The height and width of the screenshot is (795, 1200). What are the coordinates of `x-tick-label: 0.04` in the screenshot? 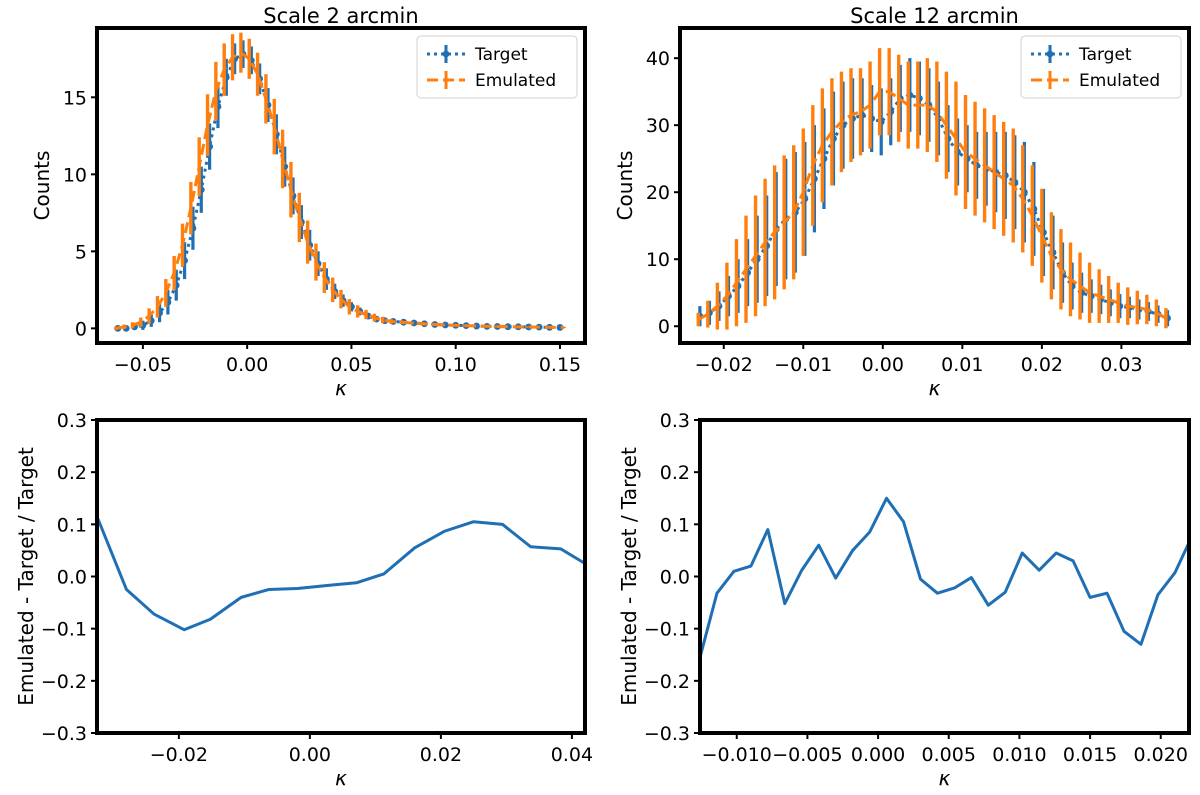 It's located at (572, 755).